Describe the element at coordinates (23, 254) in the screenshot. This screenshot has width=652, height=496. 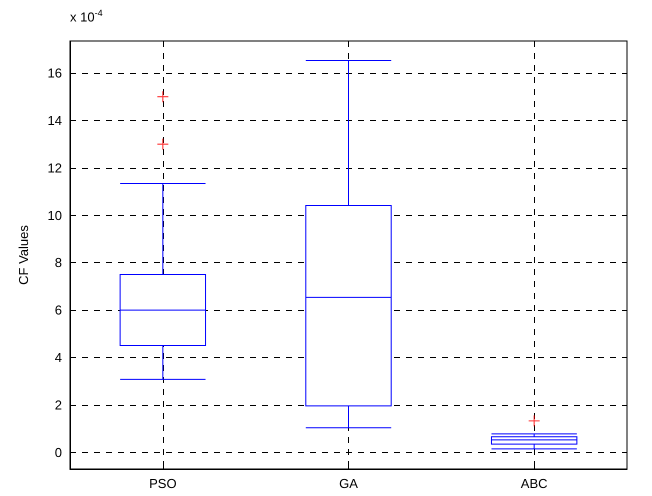
I see `y-axis-title: CF Values` at that location.